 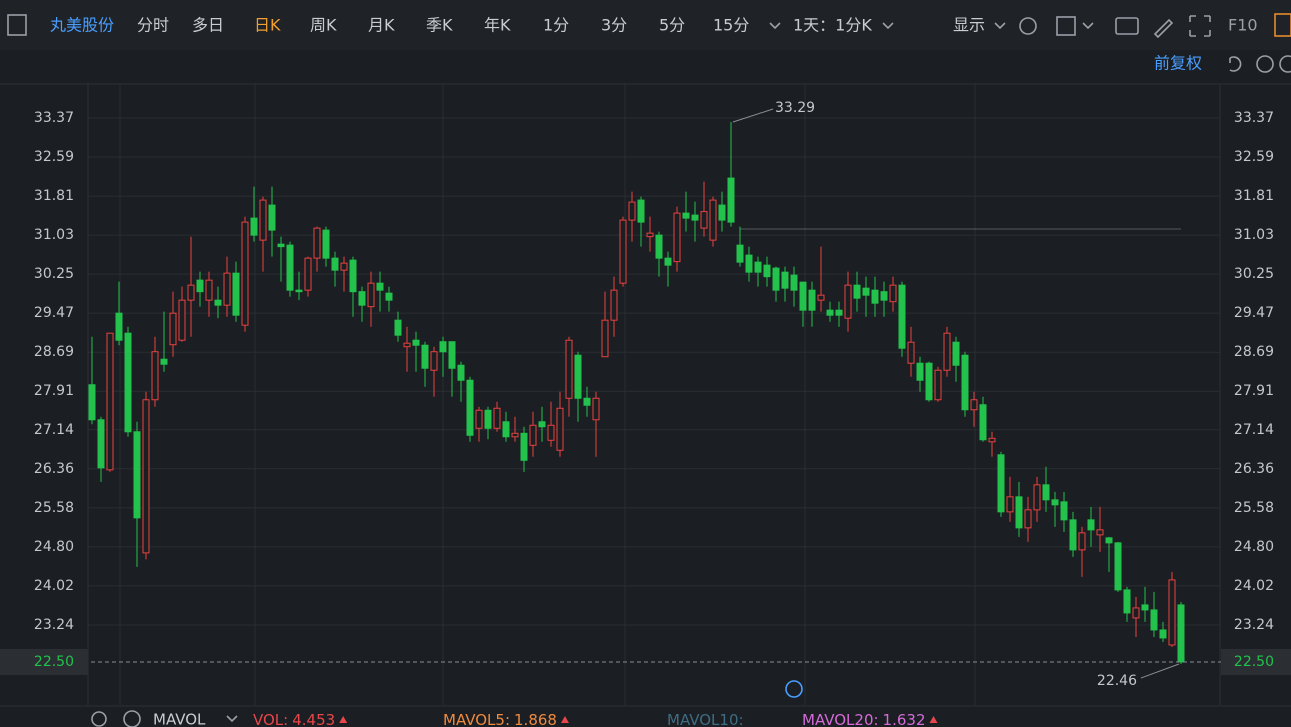 I want to click on last-price-label: 22.50, so click(x=54, y=662).